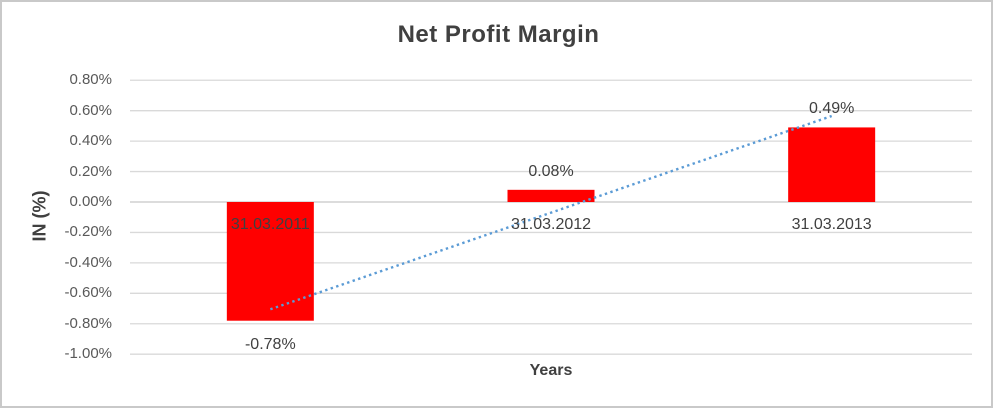 This screenshot has height=408, width=993. Describe the element at coordinates (88, 354) in the screenshot. I see `y-tick-label: -1.00%` at that location.